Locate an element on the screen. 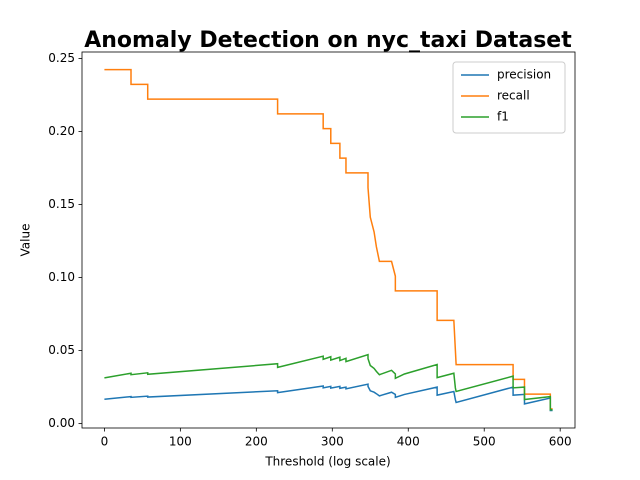  y-tick-label: 0.20 is located at coordinates (61, 131).